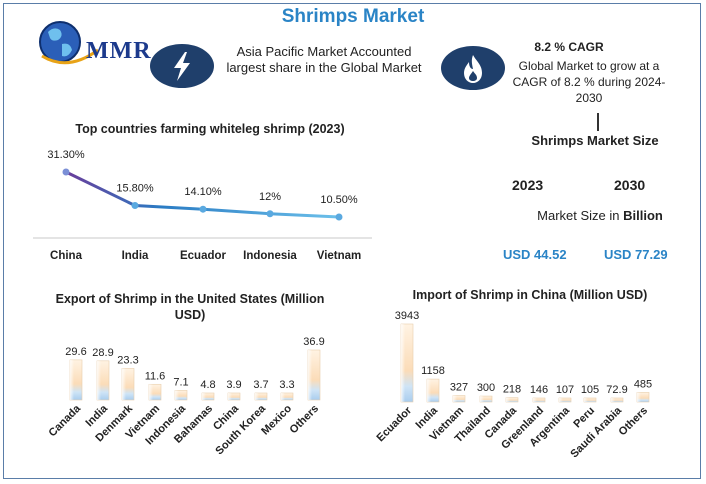 The image size is (706, 484). What do you see at coordinates (203, 192) in the screenshot?
I see `farming-data-label: 14.10%` at bounding box center [203, 192].